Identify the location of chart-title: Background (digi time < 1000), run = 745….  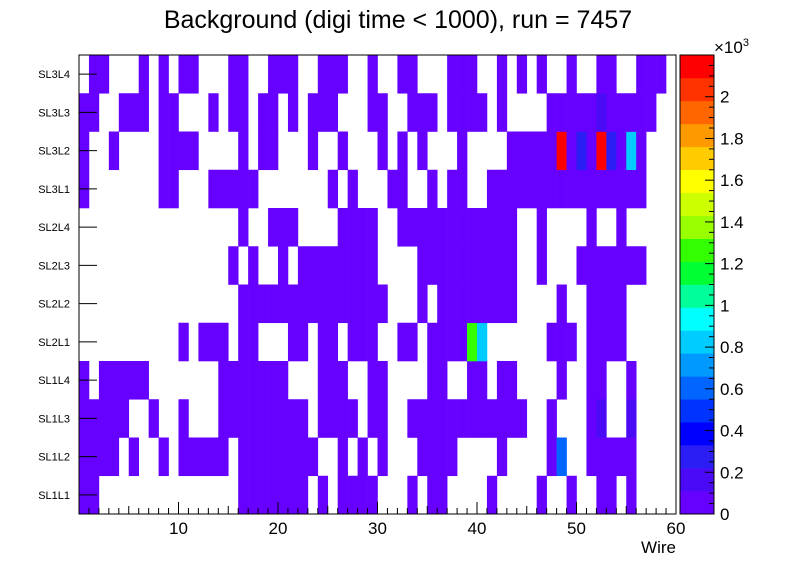
(398, 20).